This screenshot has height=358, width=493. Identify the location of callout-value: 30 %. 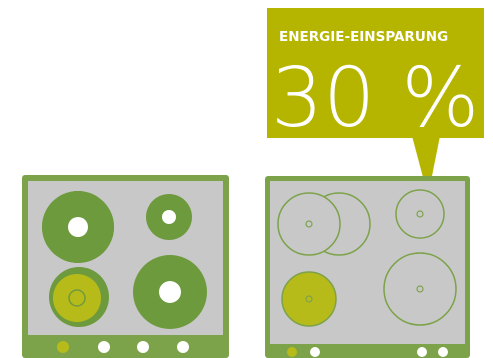
(375, 98).